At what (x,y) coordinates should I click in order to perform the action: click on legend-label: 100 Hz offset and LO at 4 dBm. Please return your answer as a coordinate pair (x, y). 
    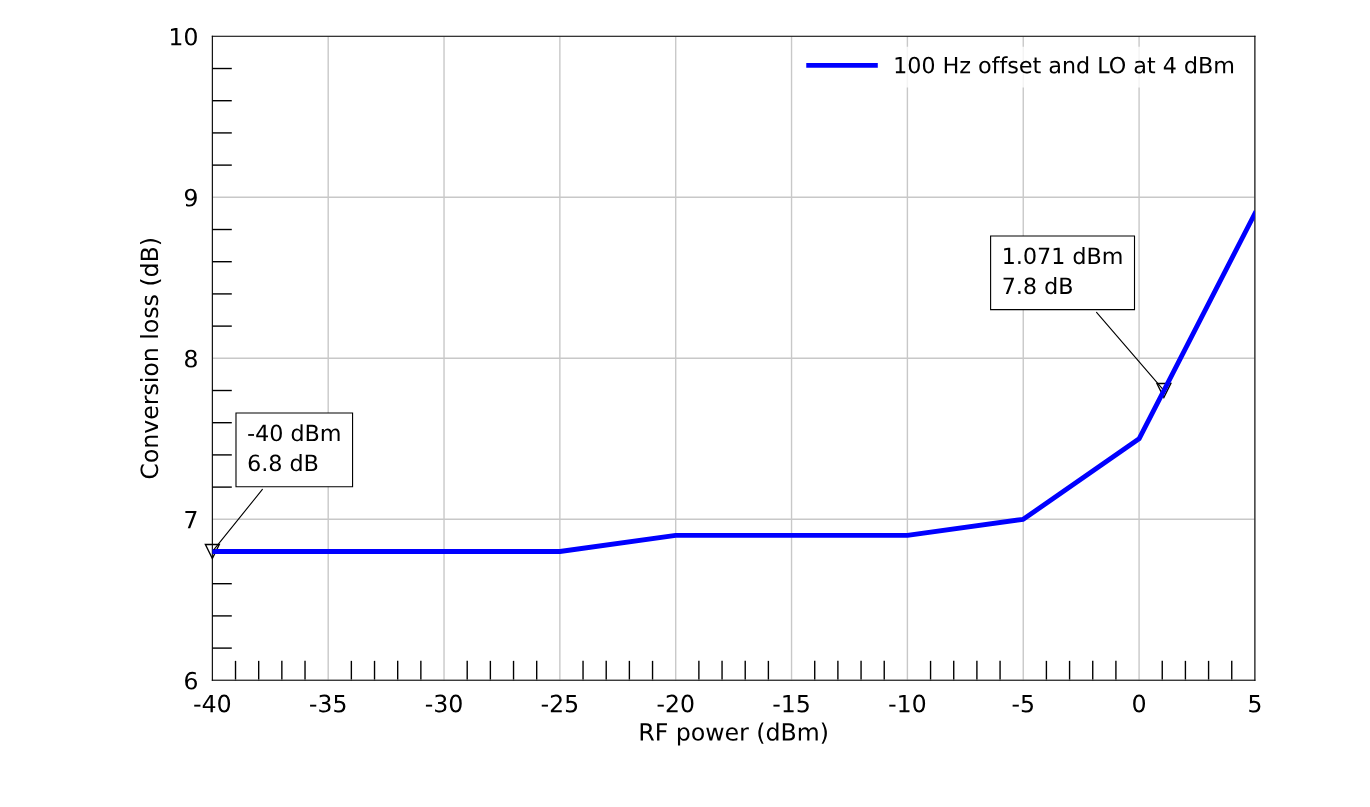
    Looking at the image, I should click on (1064, 65).